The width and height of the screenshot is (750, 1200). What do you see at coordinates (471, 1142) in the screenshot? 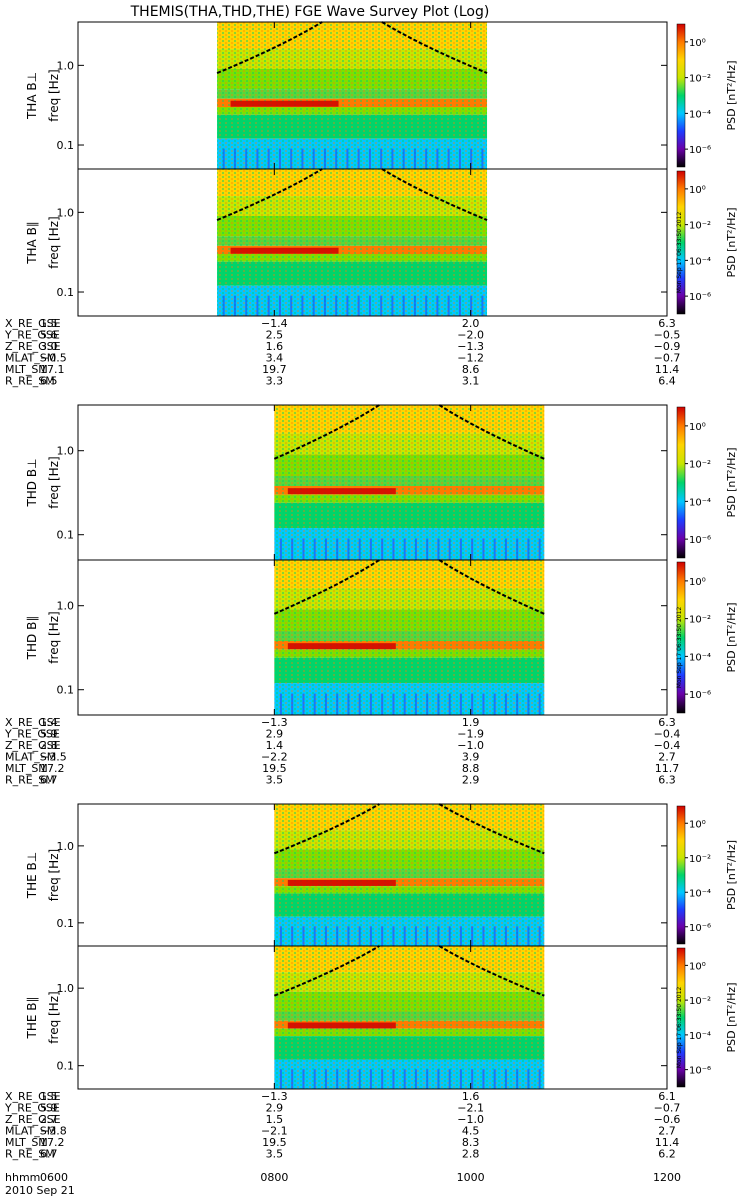
I see `ephemeris-value: 8.3` at bounding box center [471, 1142].